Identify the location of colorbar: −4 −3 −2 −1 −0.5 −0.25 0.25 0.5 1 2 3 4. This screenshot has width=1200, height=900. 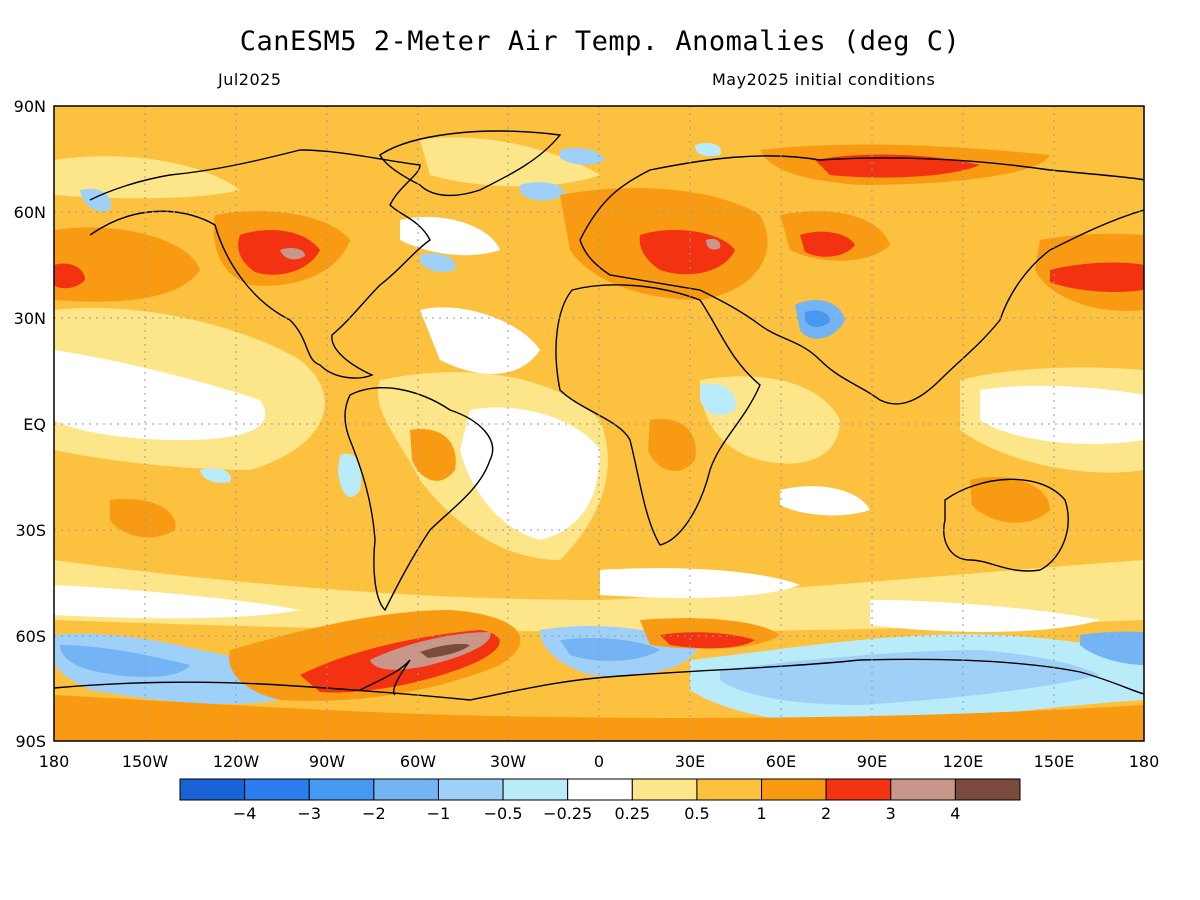
(600, 800).